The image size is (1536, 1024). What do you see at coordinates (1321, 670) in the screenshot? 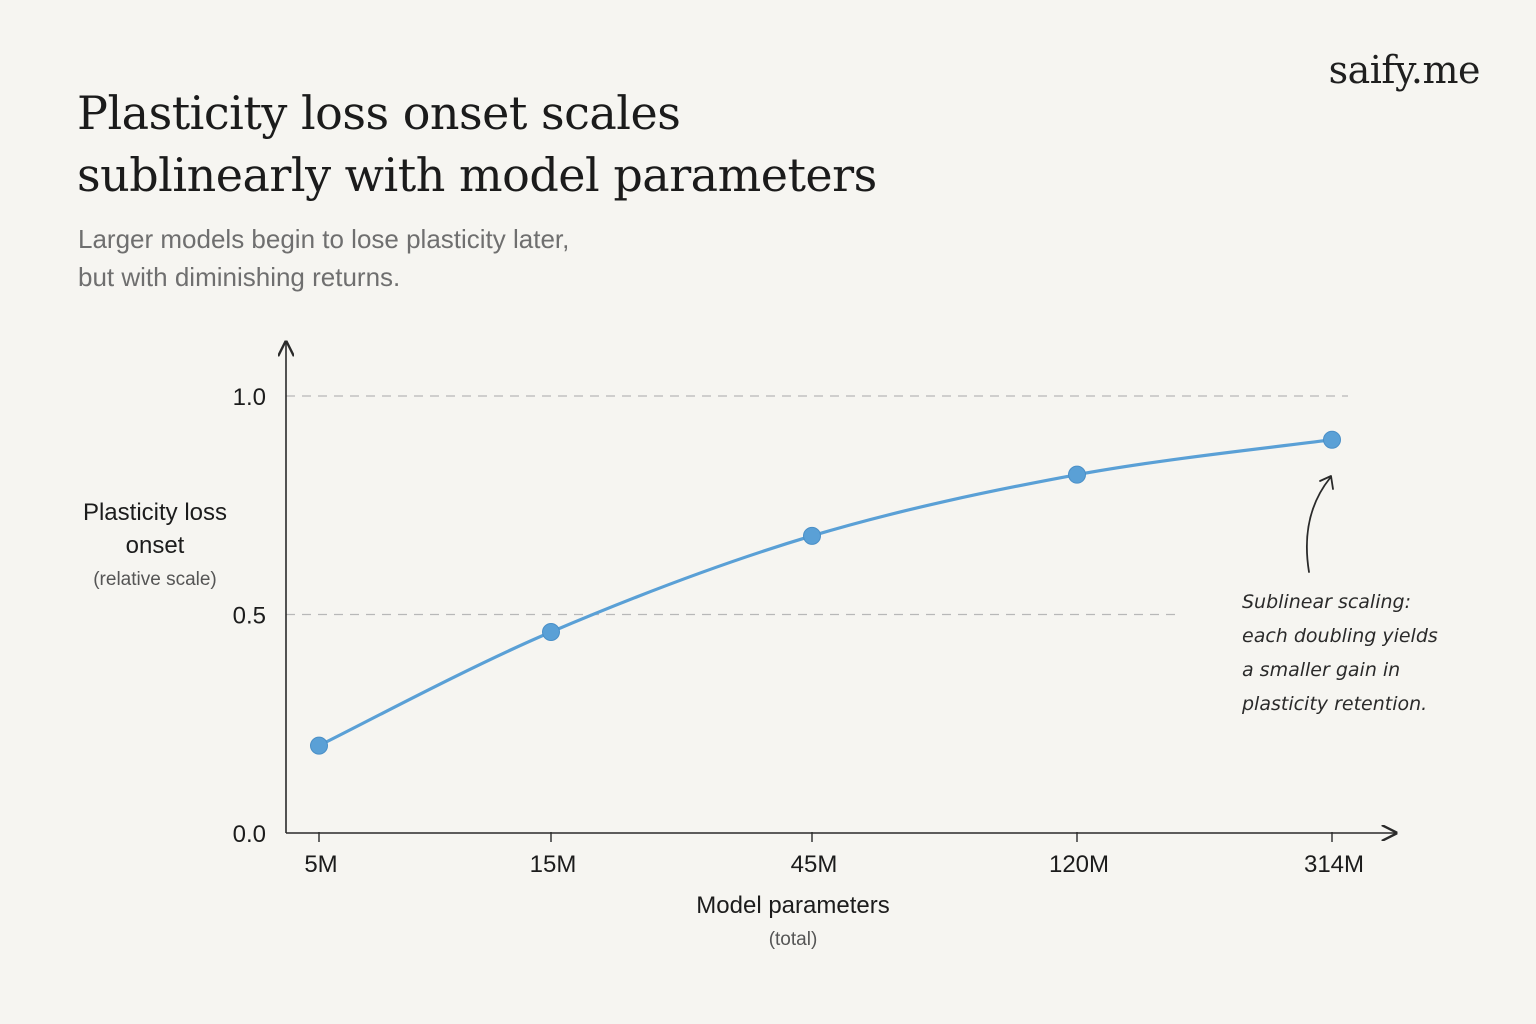
I see `annotation-text: a smaller gain in` at bounding box center [1321, 670].